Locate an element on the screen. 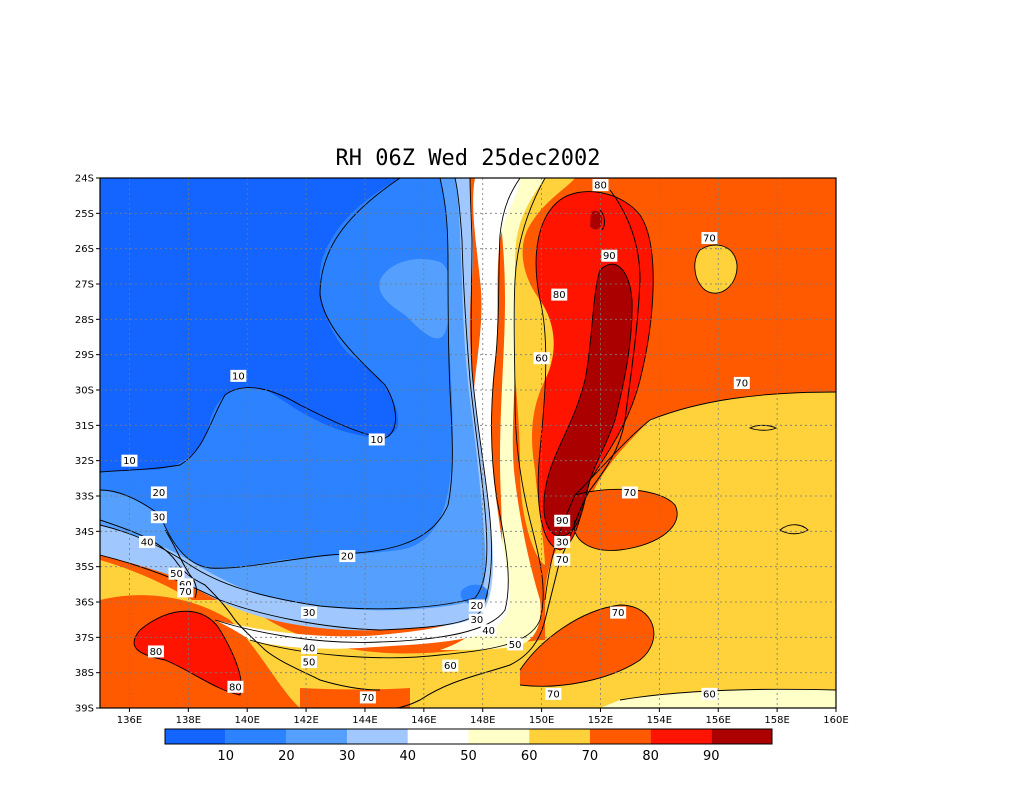 The width and height of the screenshot is (1024, 800). lon-tick-label: 140E is located at coordinates (246, 720).